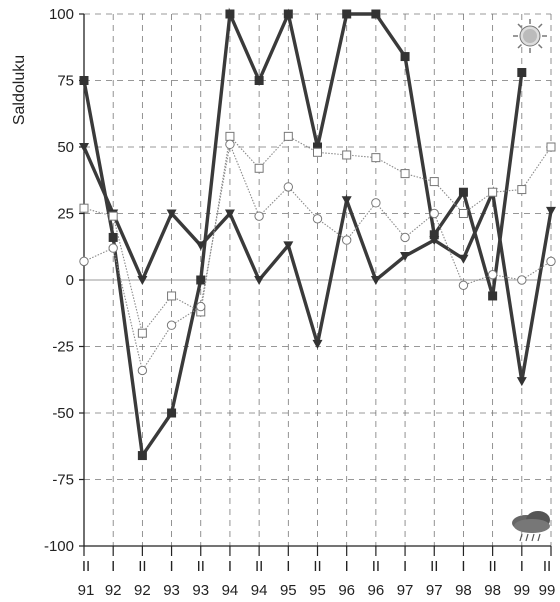  What do you see at coordinates (86, 590) in the screenshot?
I see `x-tick-label-year: 91` at bounding box center [86, 590].